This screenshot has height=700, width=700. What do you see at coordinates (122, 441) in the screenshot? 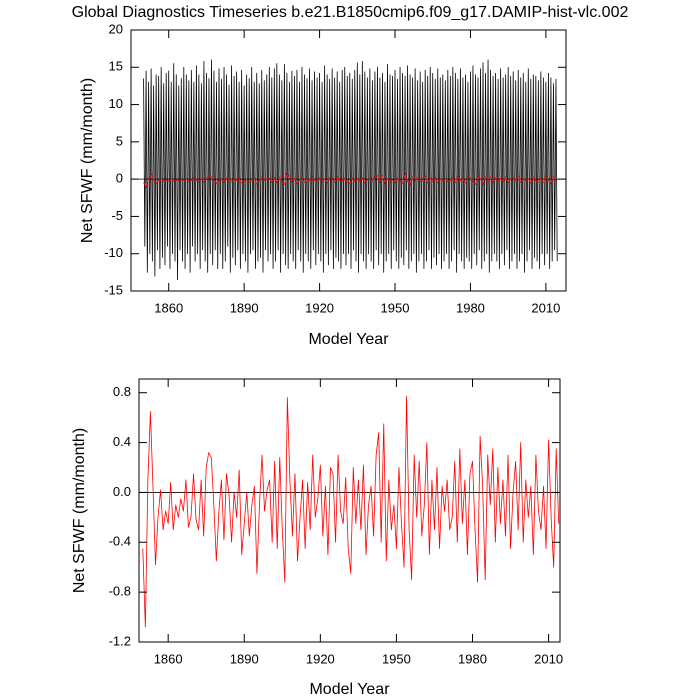
I see `y-tick-label: 0.4` at bounding box center [122, 441].